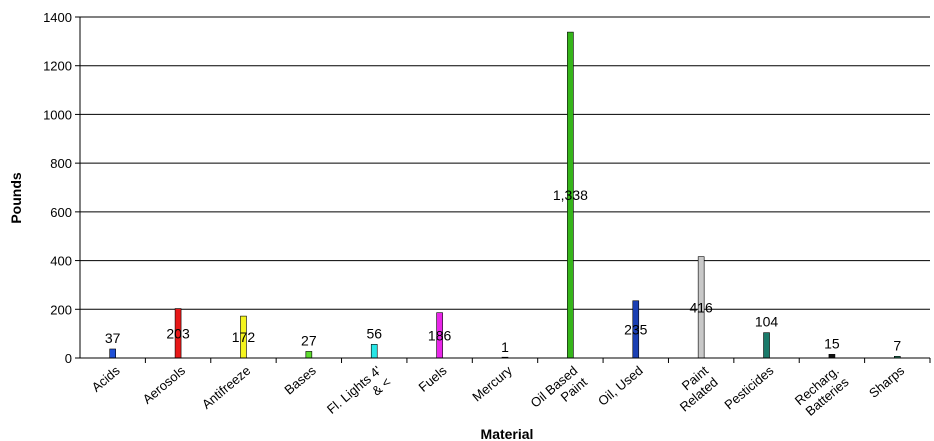 Image resolution: width=934 pixels, height=441 pixels. Describe the element at coordinates (505, 347) in the screenshot. I see `data-label: 1` at that location.